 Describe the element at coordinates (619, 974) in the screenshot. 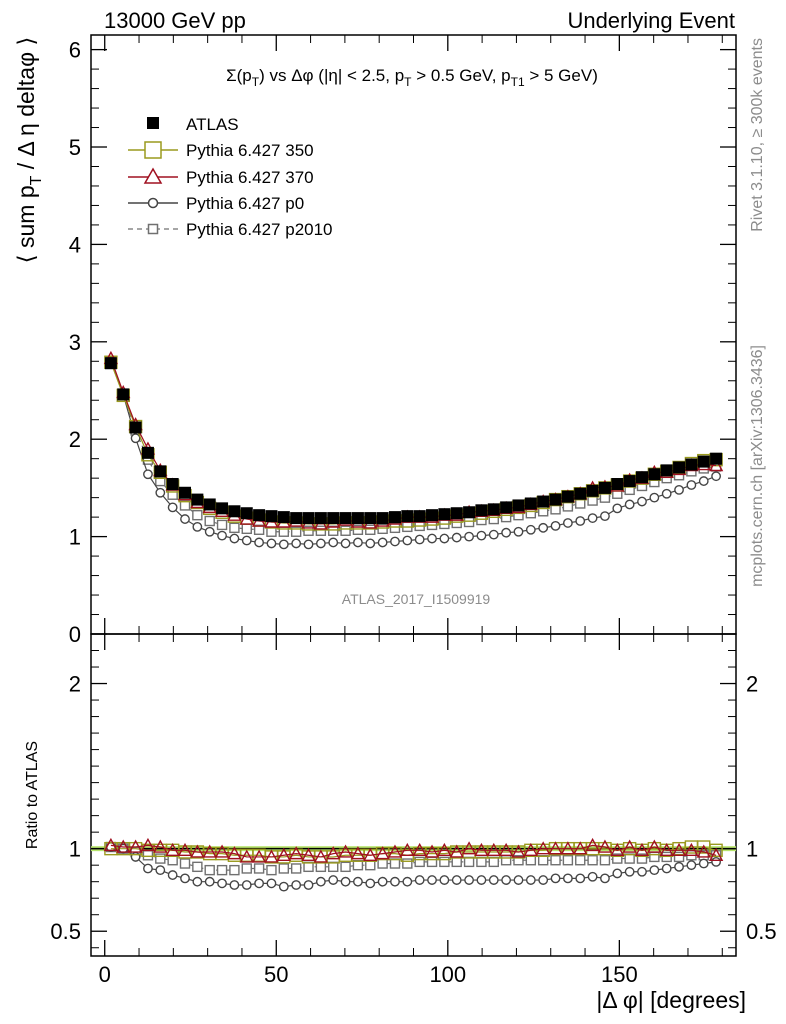

I see `x-tick-label: 150` at that location.